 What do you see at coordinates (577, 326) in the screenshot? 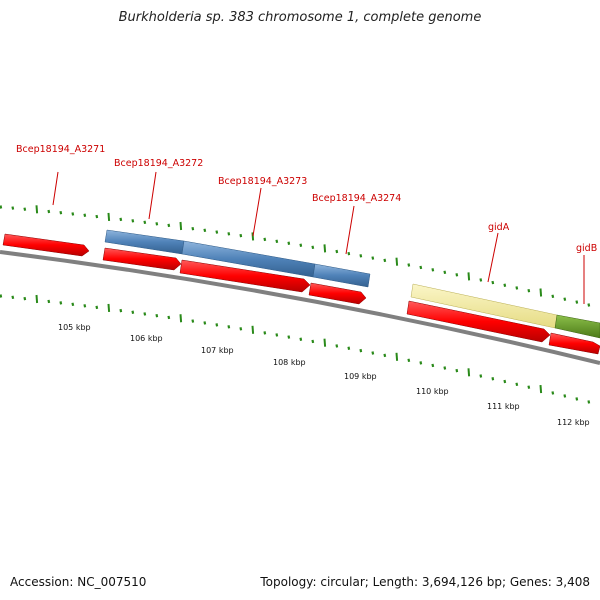
I see `feature-bar-green` at bounding box center [577, 326].